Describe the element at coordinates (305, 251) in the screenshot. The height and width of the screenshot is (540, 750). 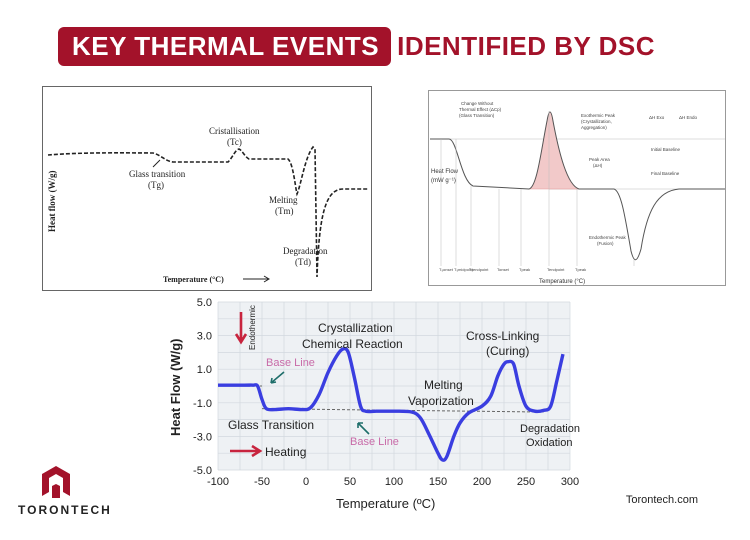
I see `p1-degr: Degradation` at that location.